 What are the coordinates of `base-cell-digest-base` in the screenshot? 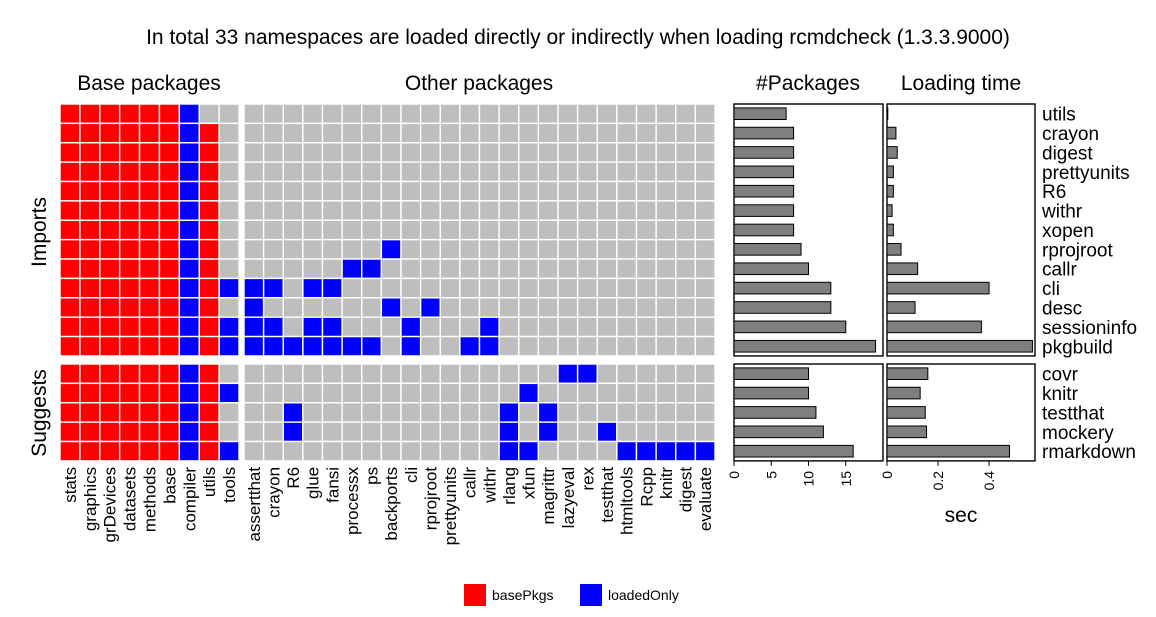 It's located at (169, 152).